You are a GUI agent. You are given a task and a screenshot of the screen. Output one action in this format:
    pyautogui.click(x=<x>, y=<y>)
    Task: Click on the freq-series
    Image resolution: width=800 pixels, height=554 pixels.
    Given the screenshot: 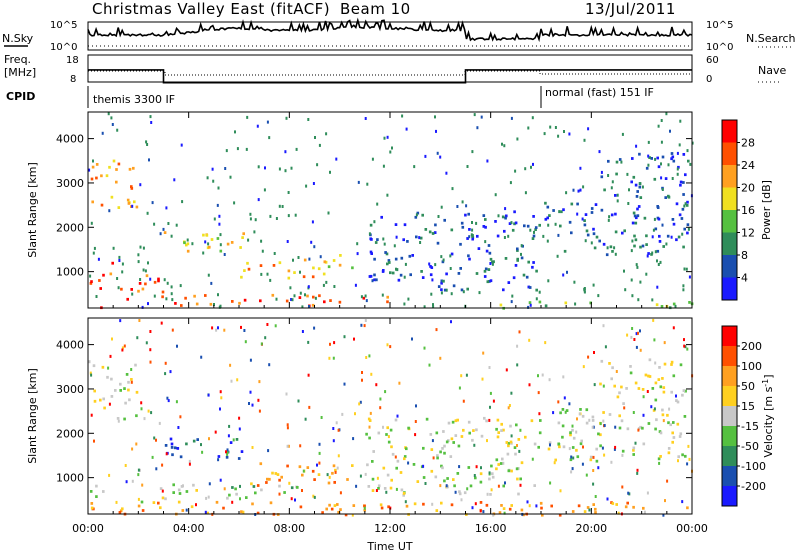 What is the action you would take?
    pyautogui.click(x=390, y=76)
    